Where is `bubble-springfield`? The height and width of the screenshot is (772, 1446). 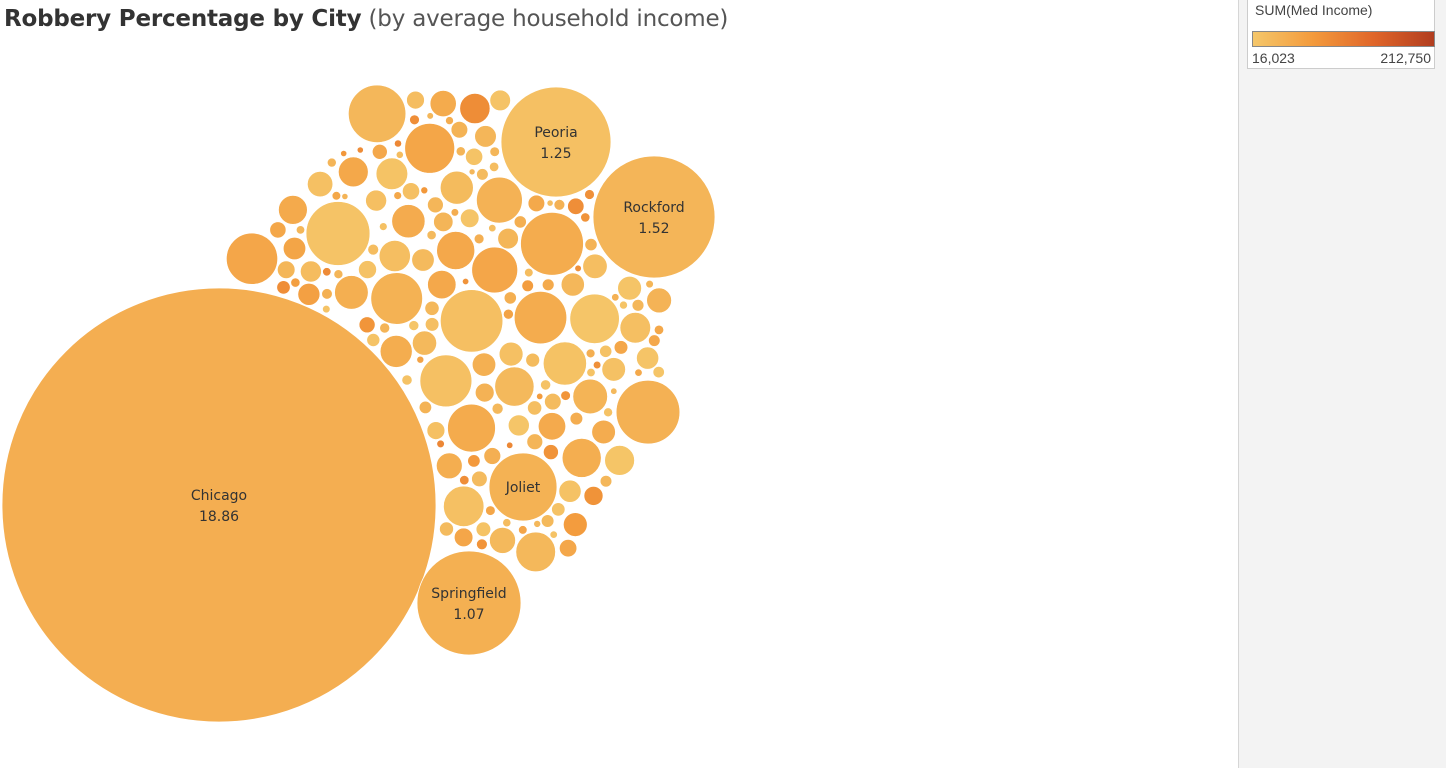 bubble-springfield is located at coordinates (469, 603).